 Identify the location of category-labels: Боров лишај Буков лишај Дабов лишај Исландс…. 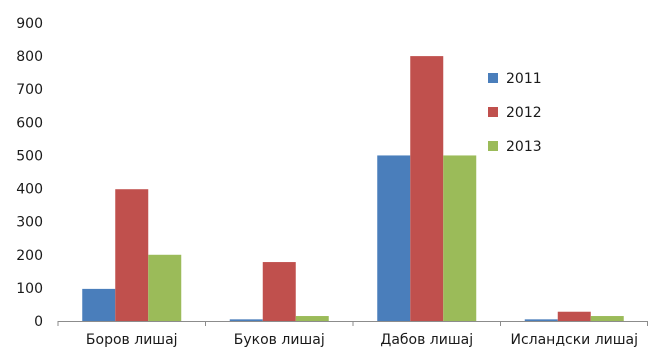
(362, 340).